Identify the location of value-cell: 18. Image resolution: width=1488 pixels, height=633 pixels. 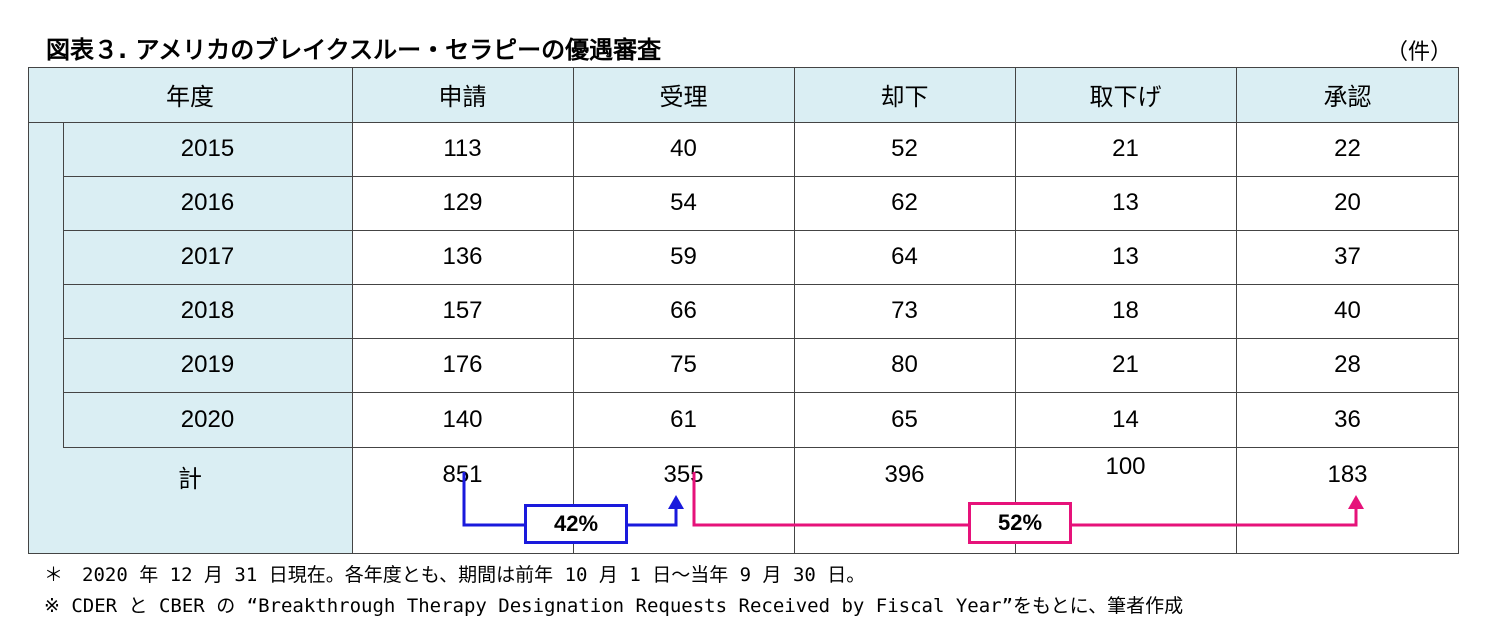
(1125, 310).